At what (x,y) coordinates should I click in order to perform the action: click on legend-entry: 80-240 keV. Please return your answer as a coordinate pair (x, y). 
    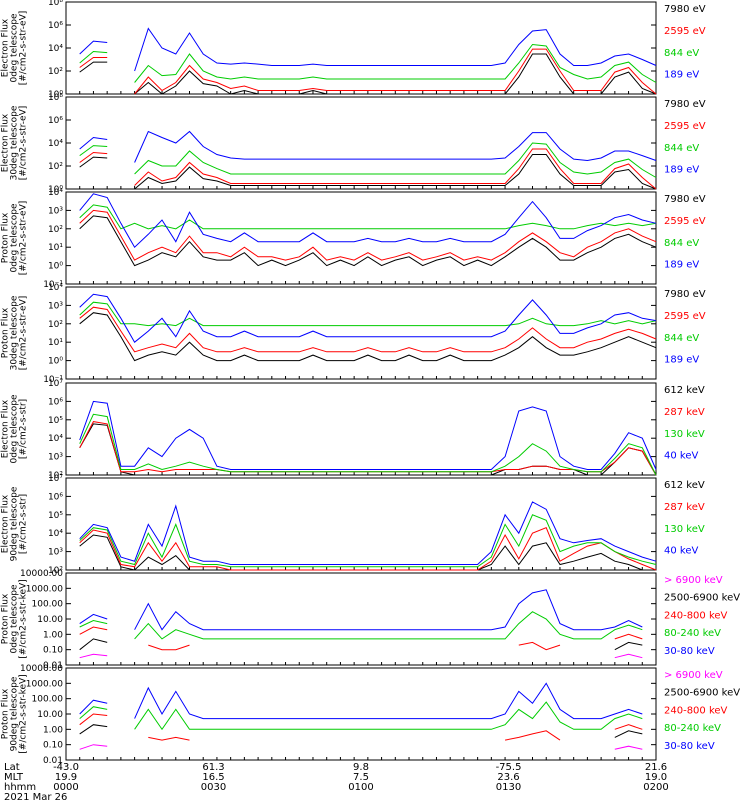
    Looking at the image, I should click on (692, 728).